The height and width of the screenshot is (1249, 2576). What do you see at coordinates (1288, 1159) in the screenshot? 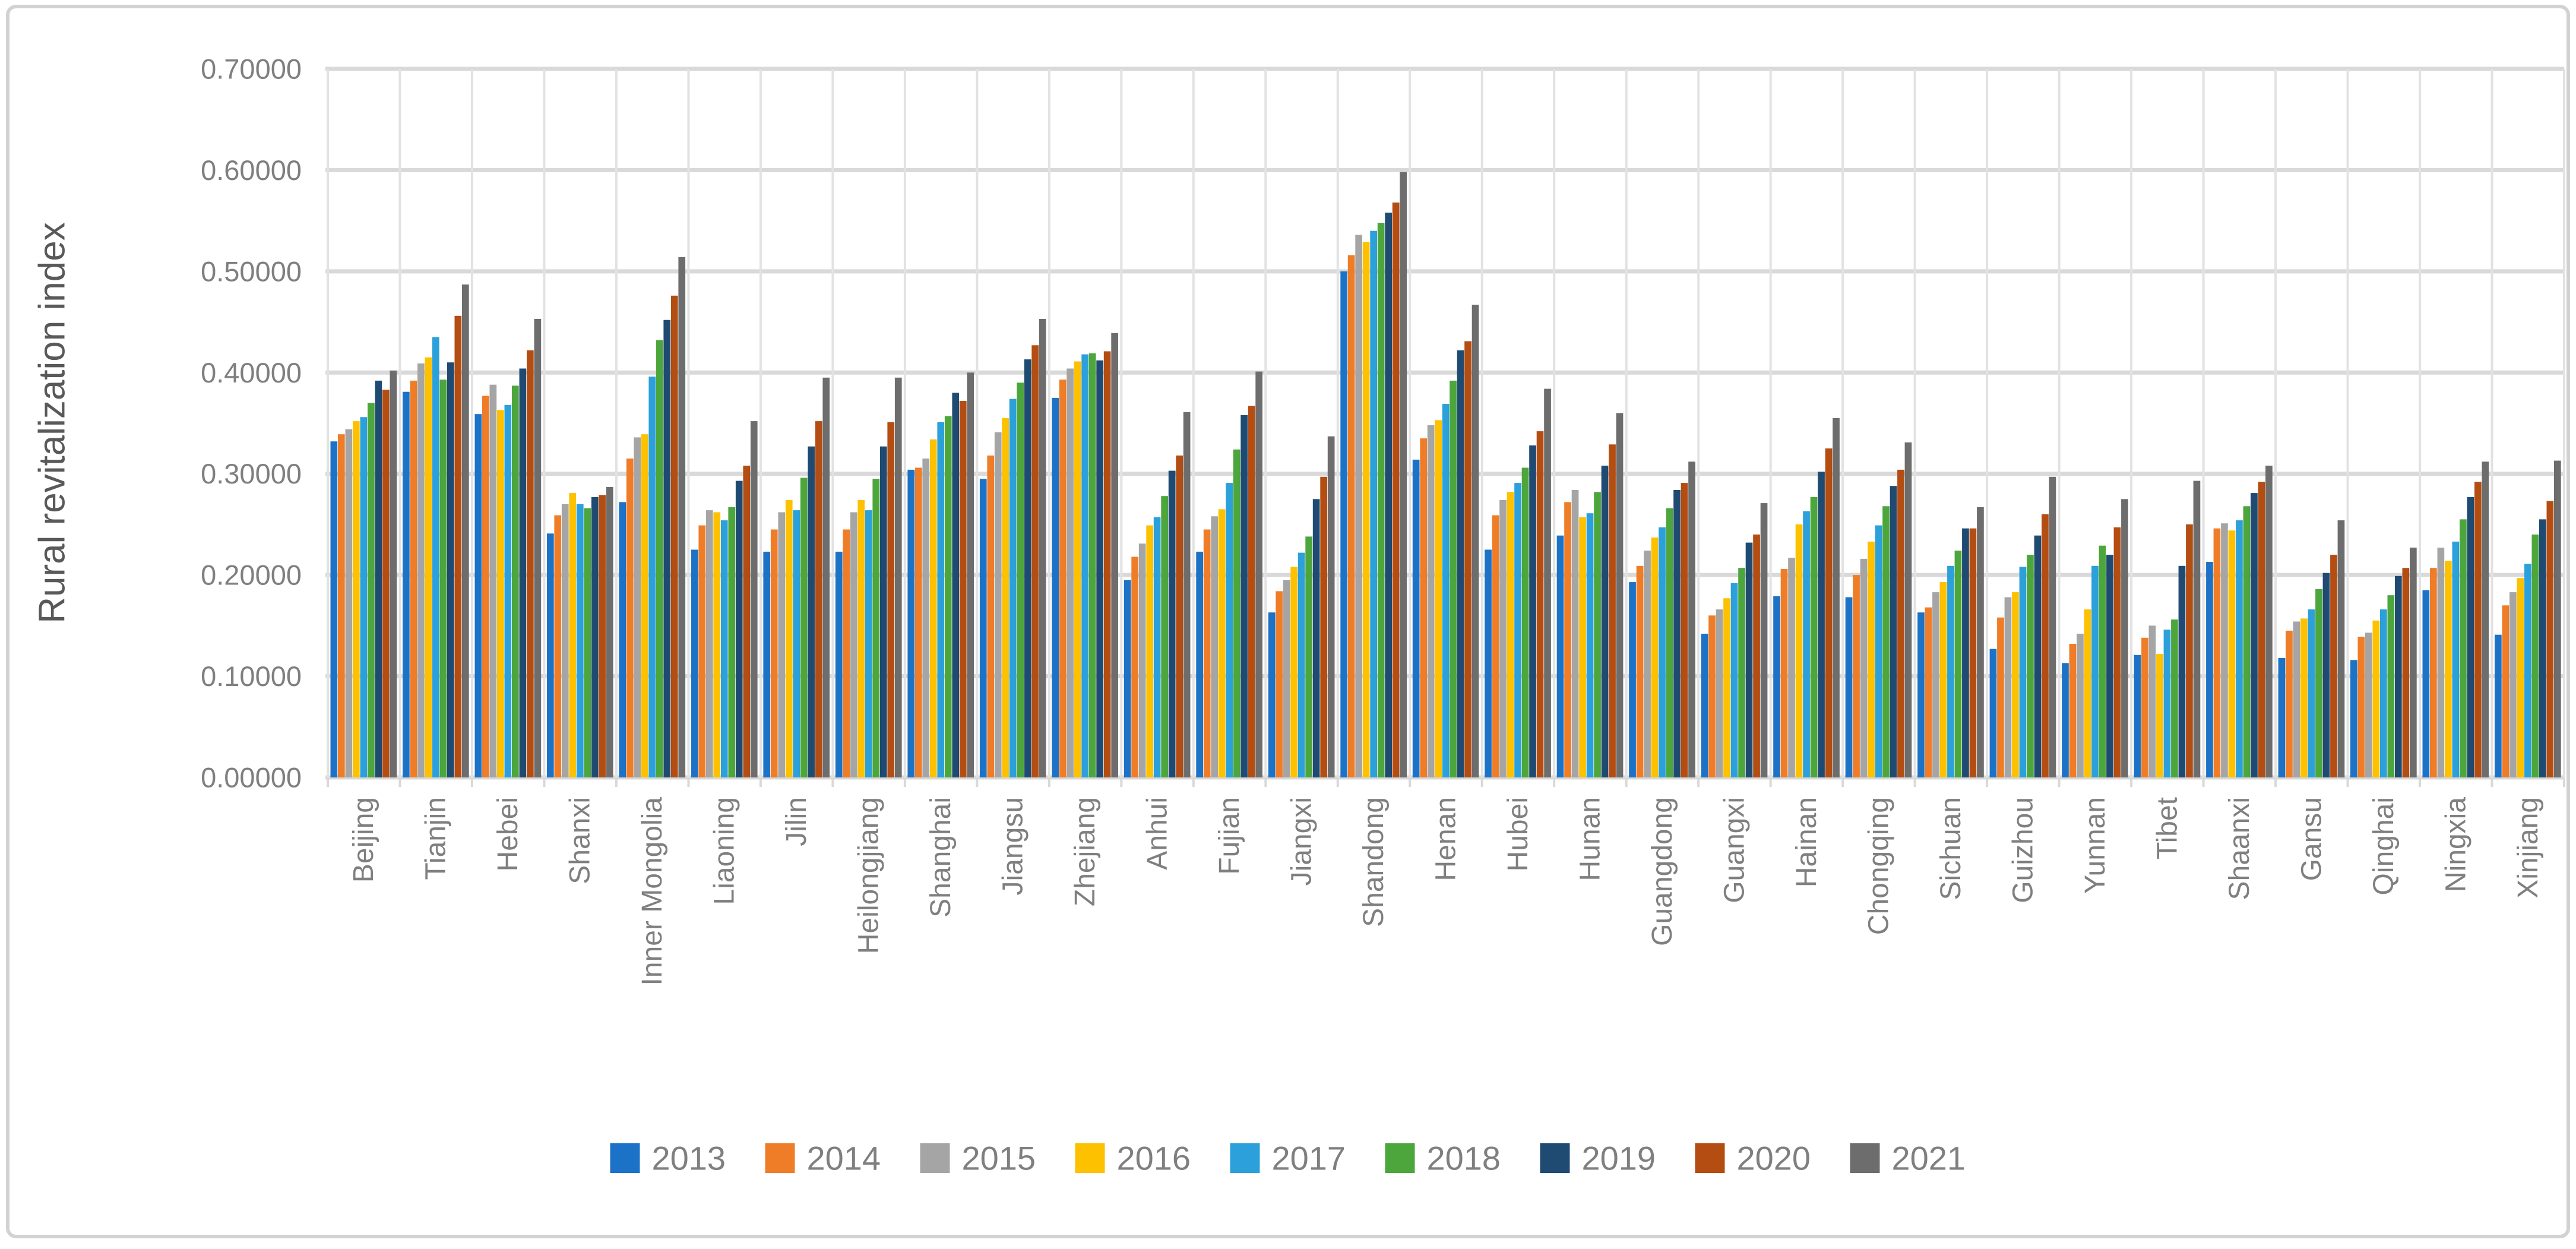
I see `legend-item-2017: 2017` at bounding box center [1288, 1159].